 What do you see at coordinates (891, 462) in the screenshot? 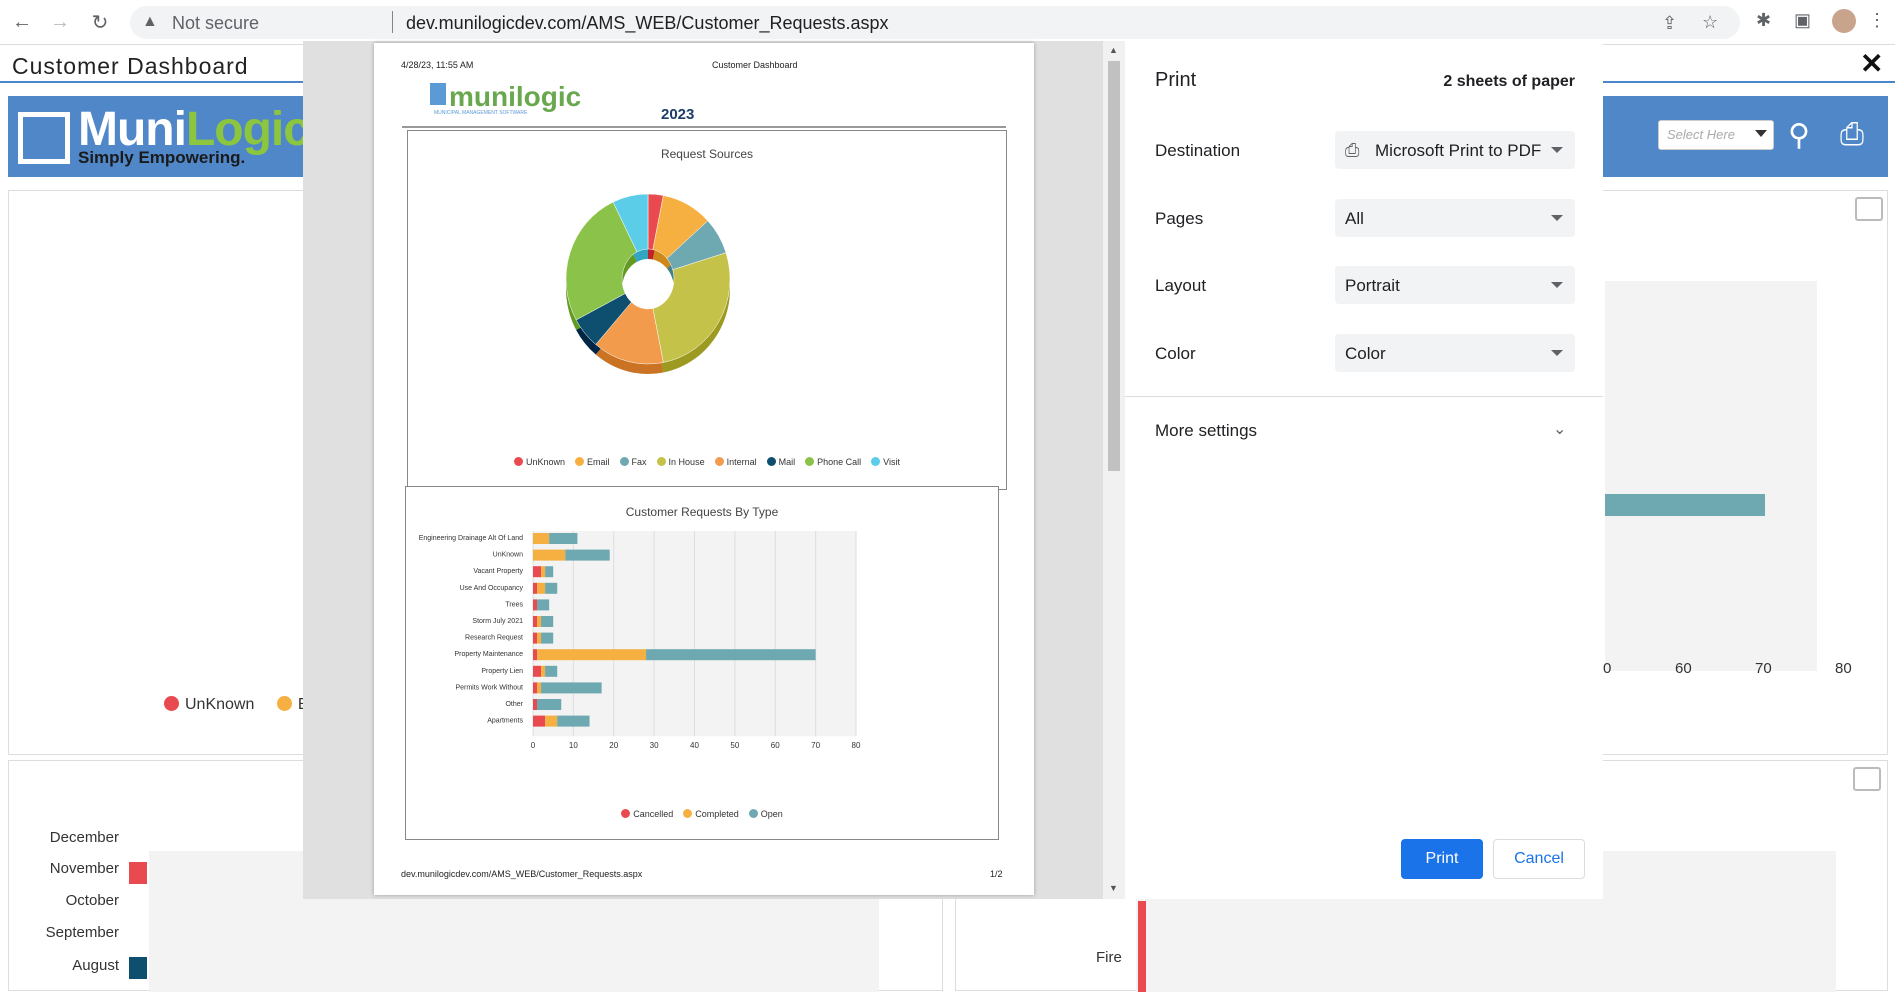
I see `legend-label: Visit` at bounding box center [891, 462].